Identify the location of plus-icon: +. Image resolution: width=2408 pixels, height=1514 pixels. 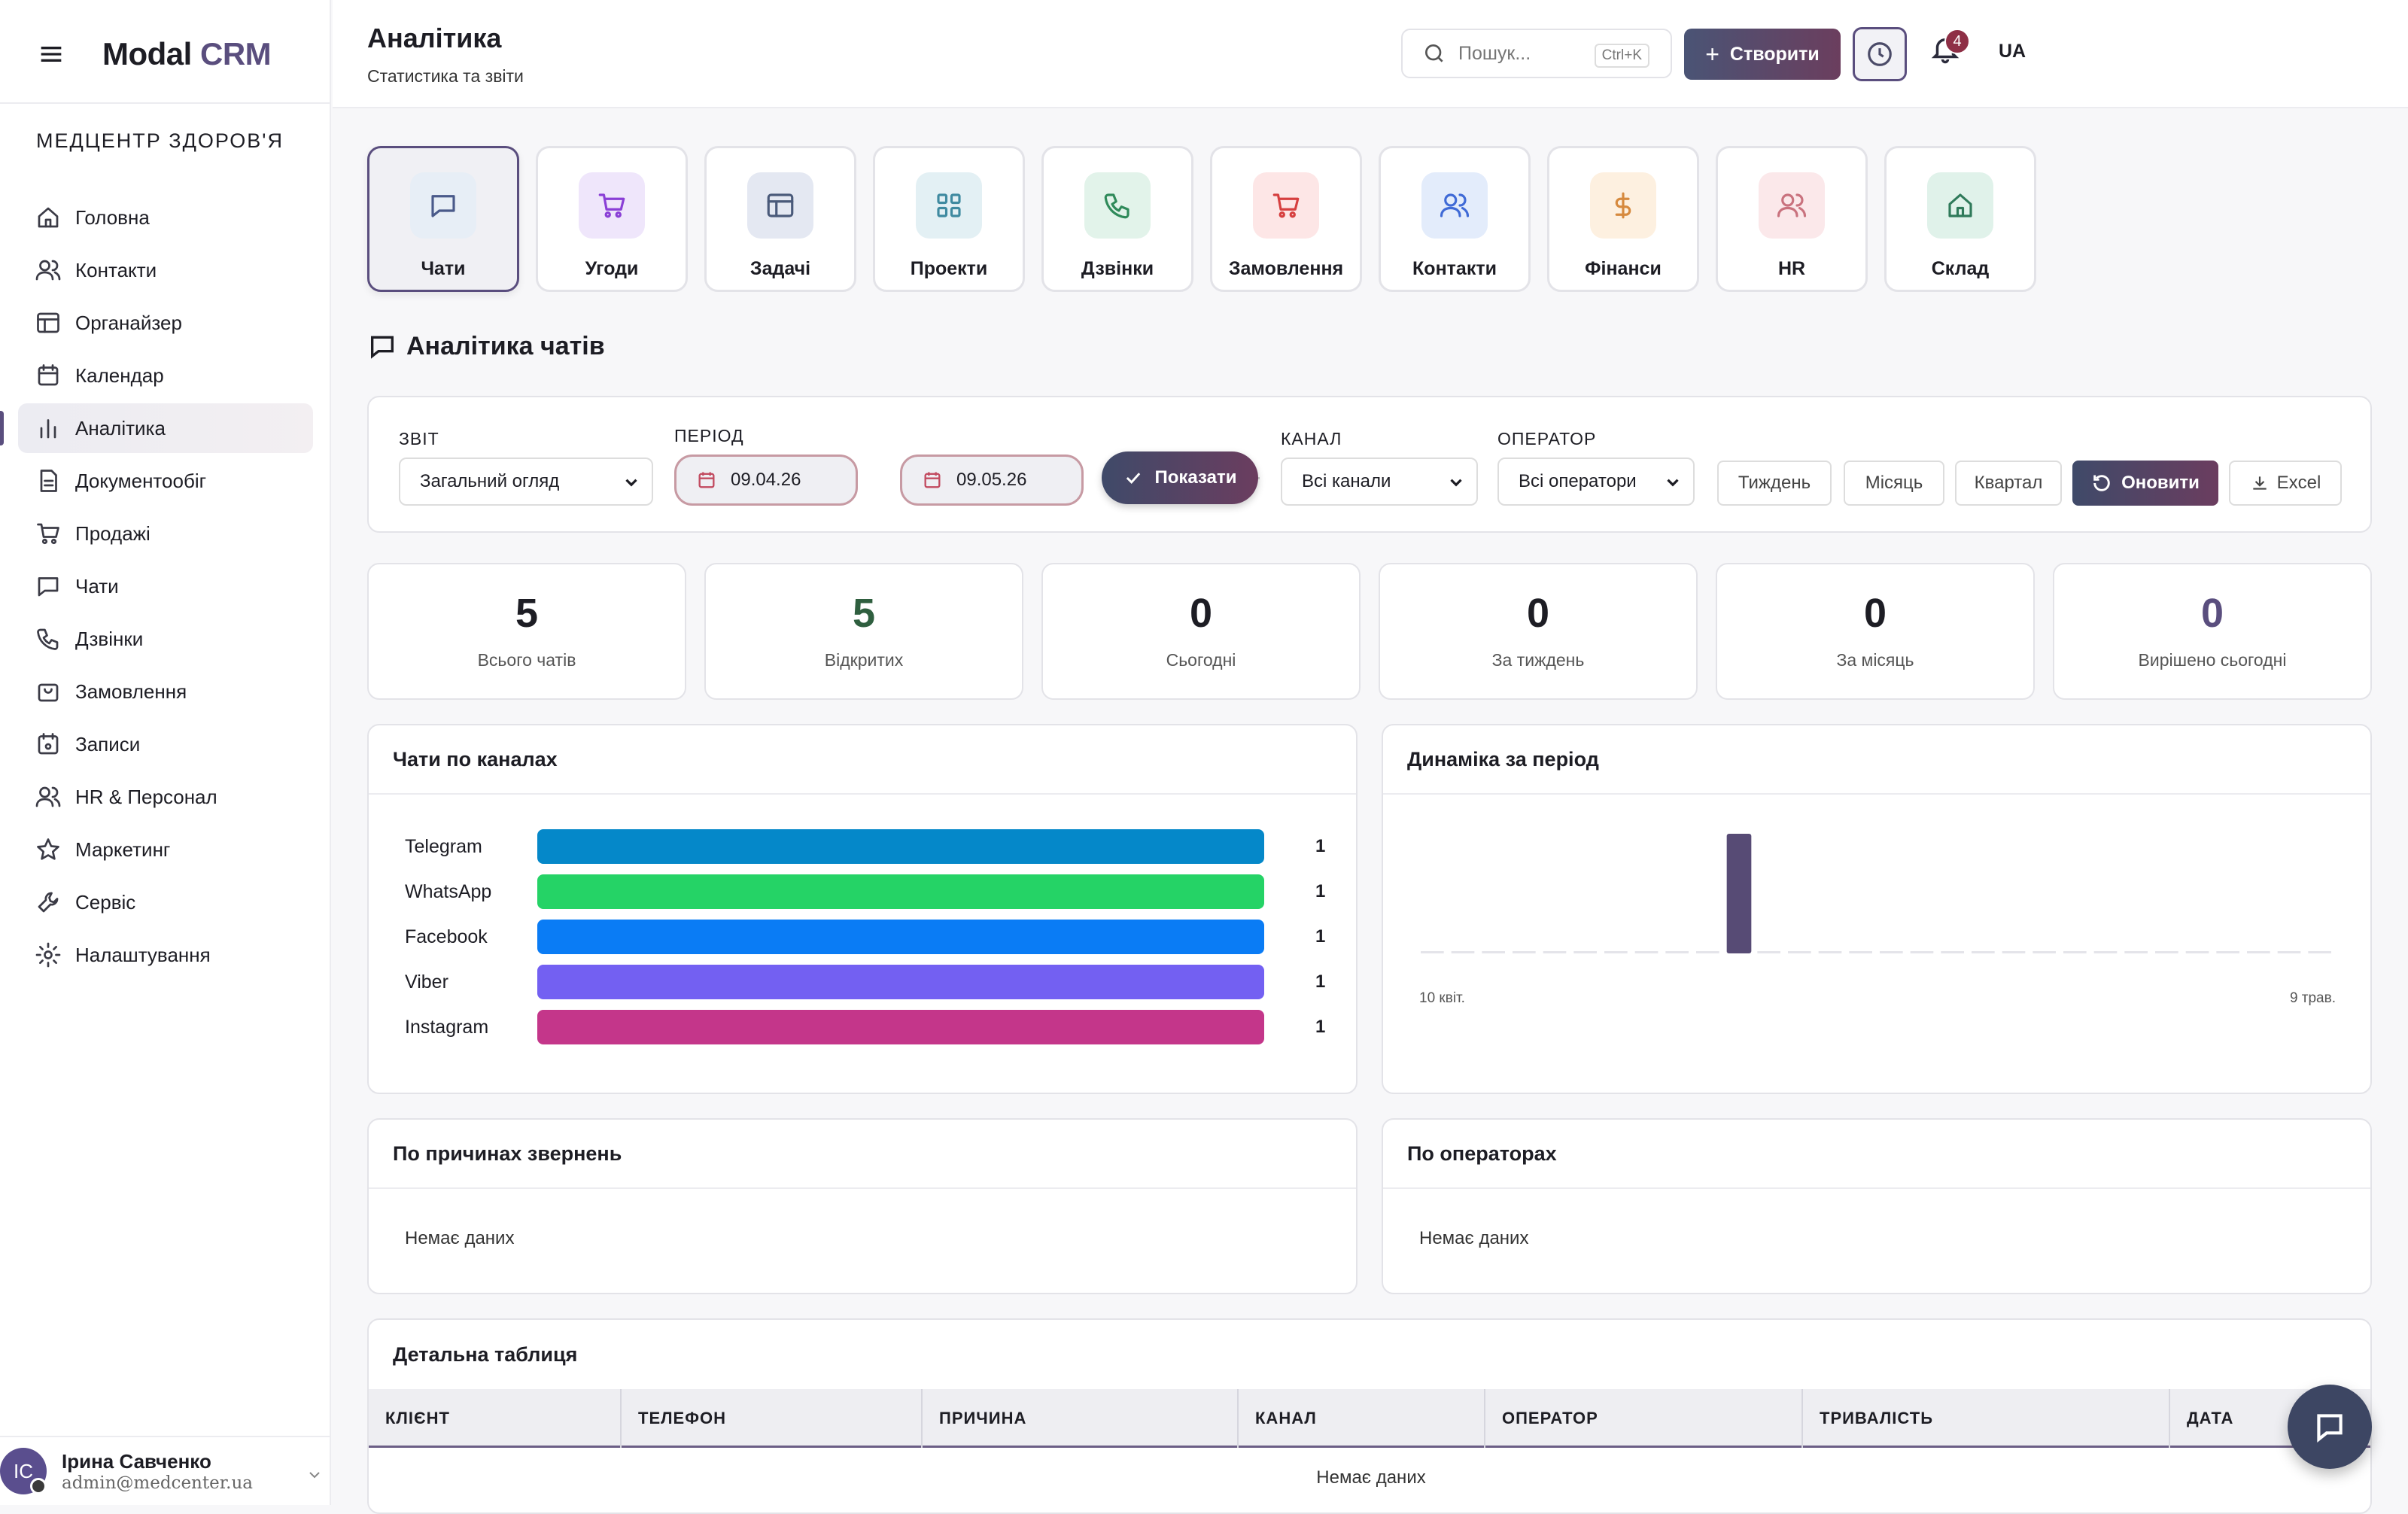
(1712, 54).